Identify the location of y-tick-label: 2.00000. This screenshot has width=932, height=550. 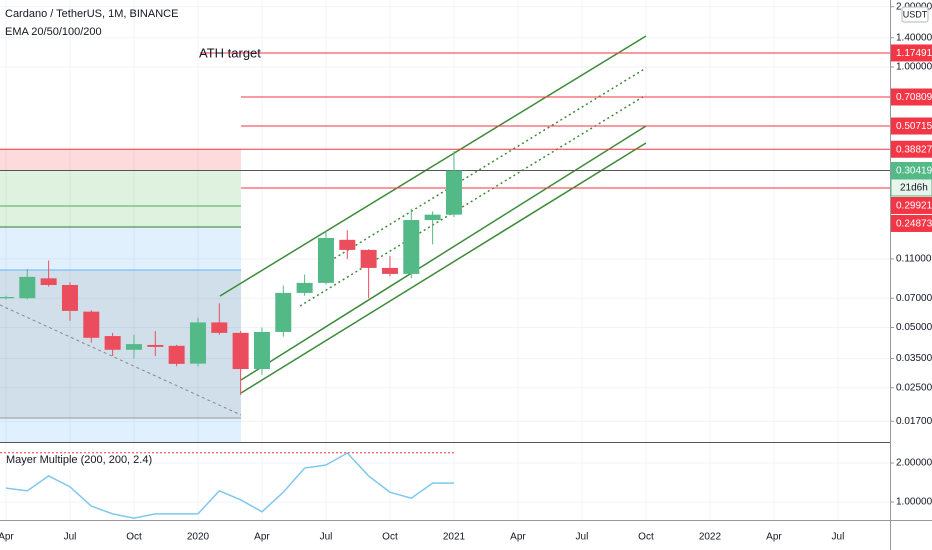
(914, 463).